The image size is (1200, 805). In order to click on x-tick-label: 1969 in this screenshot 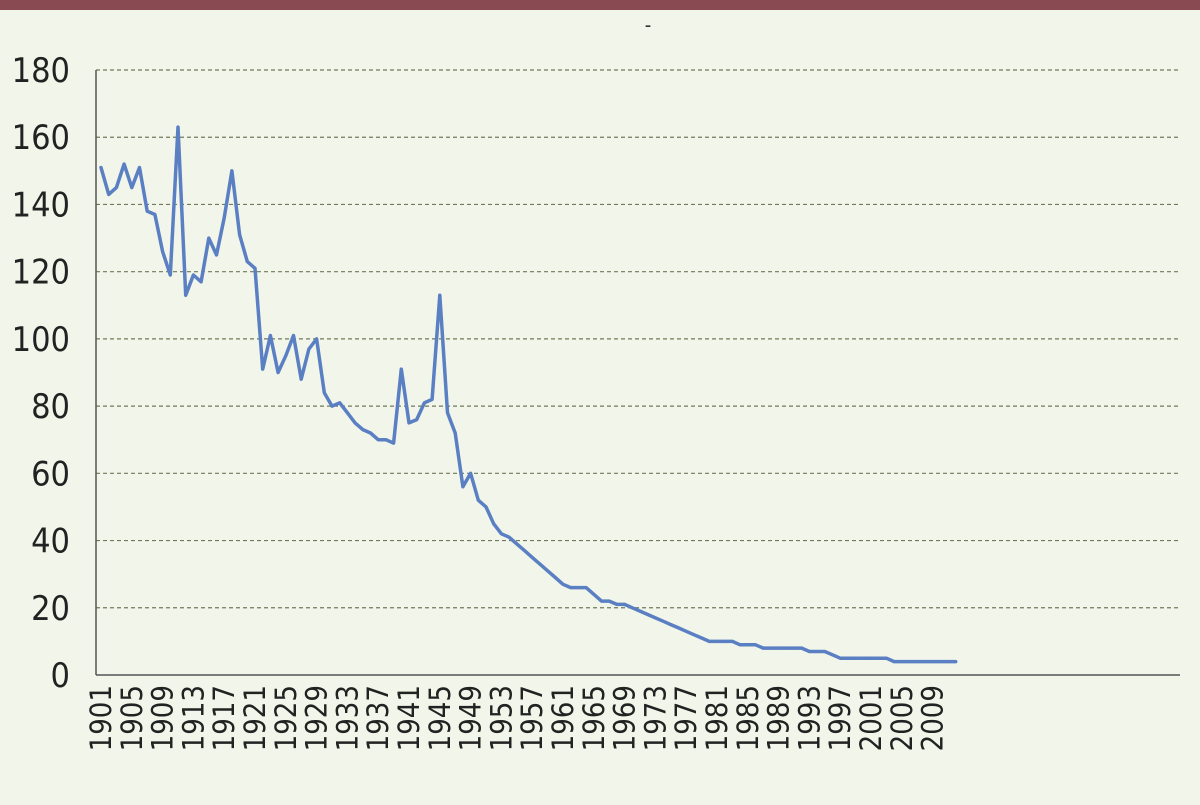, I will do `click(625, 718)`.